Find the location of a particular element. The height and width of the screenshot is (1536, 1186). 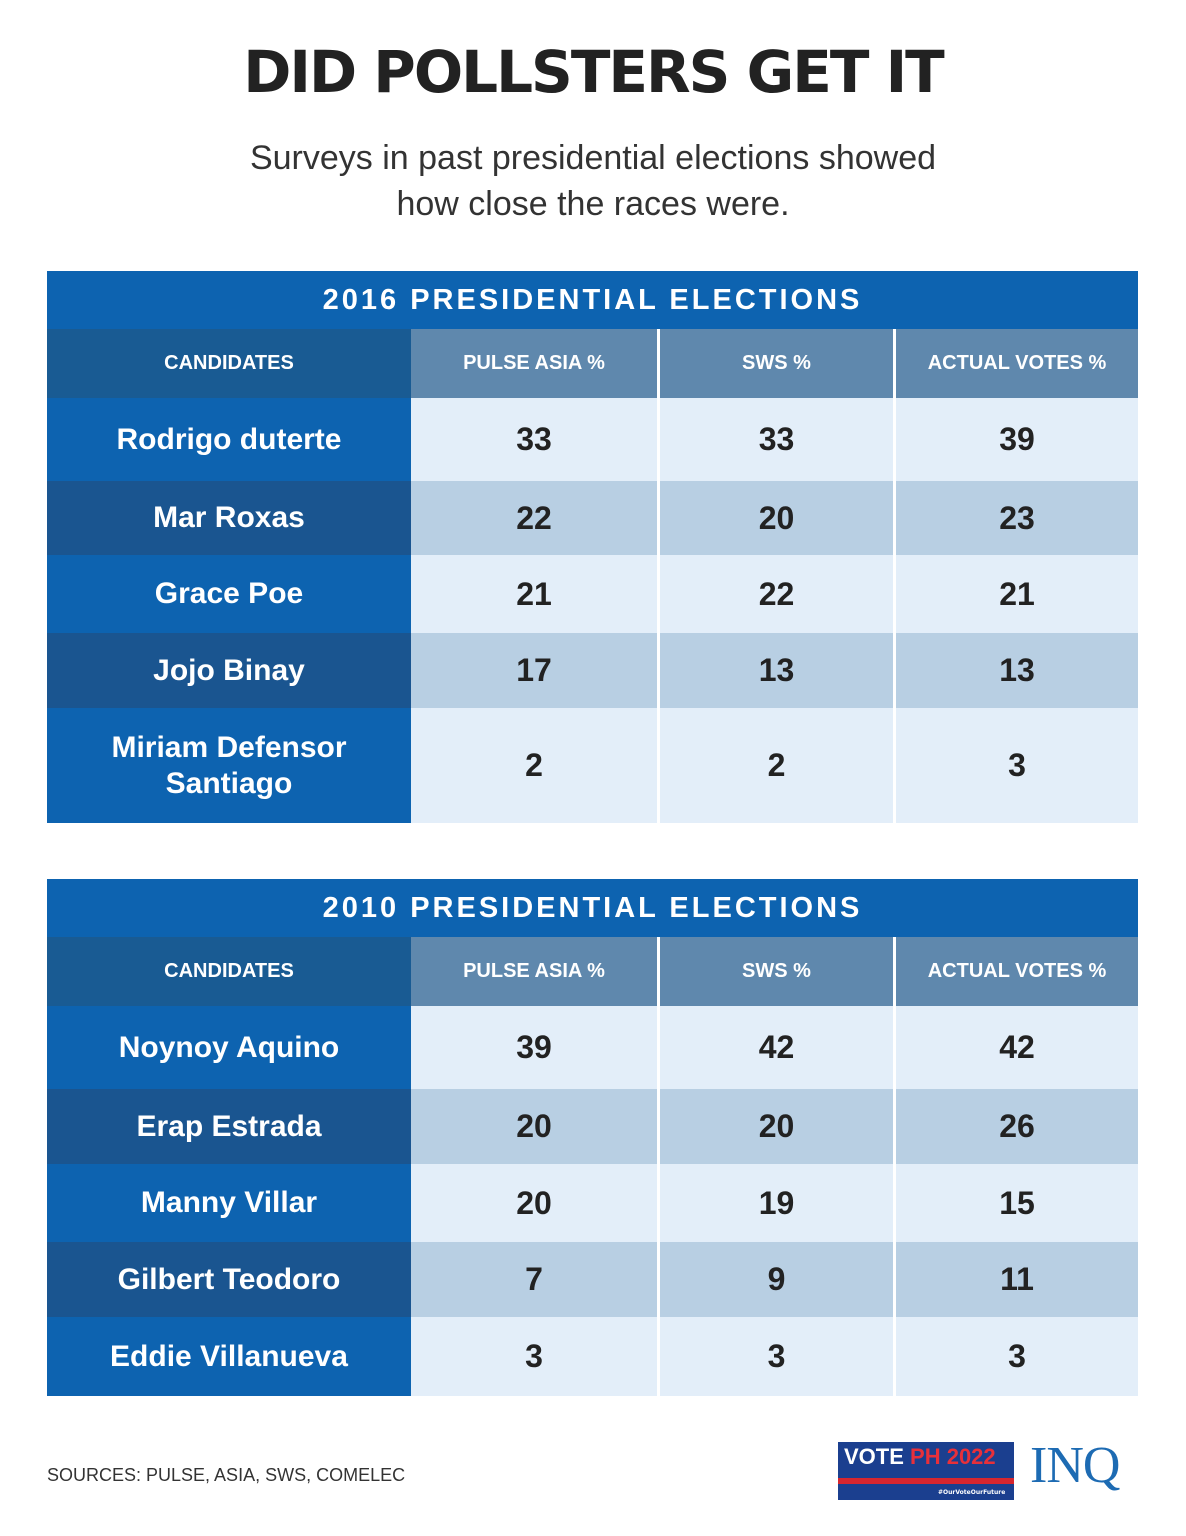

inq-logo: INQ is located at coordinates (1075, 1465).